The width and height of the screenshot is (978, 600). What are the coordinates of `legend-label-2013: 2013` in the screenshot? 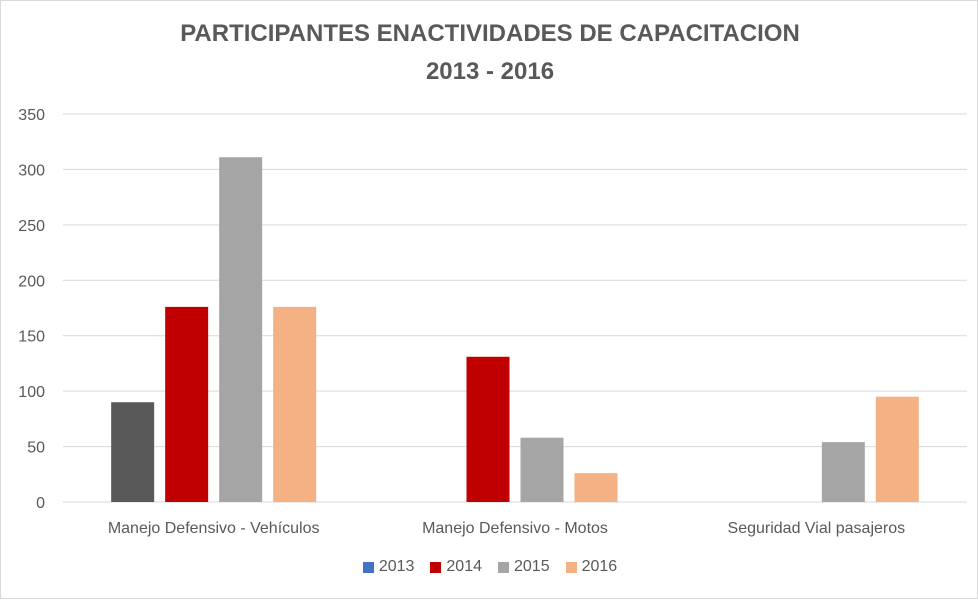 It's located at (396, 566).